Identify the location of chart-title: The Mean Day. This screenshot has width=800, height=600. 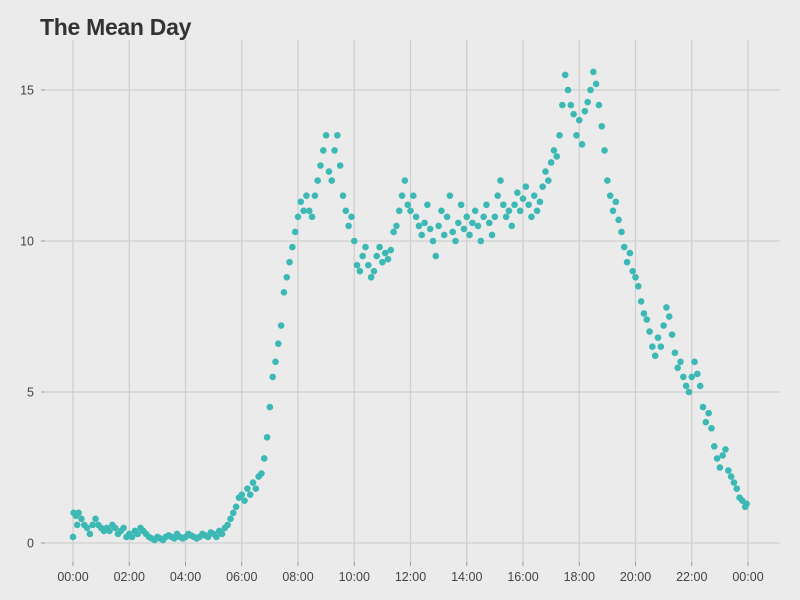
(116, 27).